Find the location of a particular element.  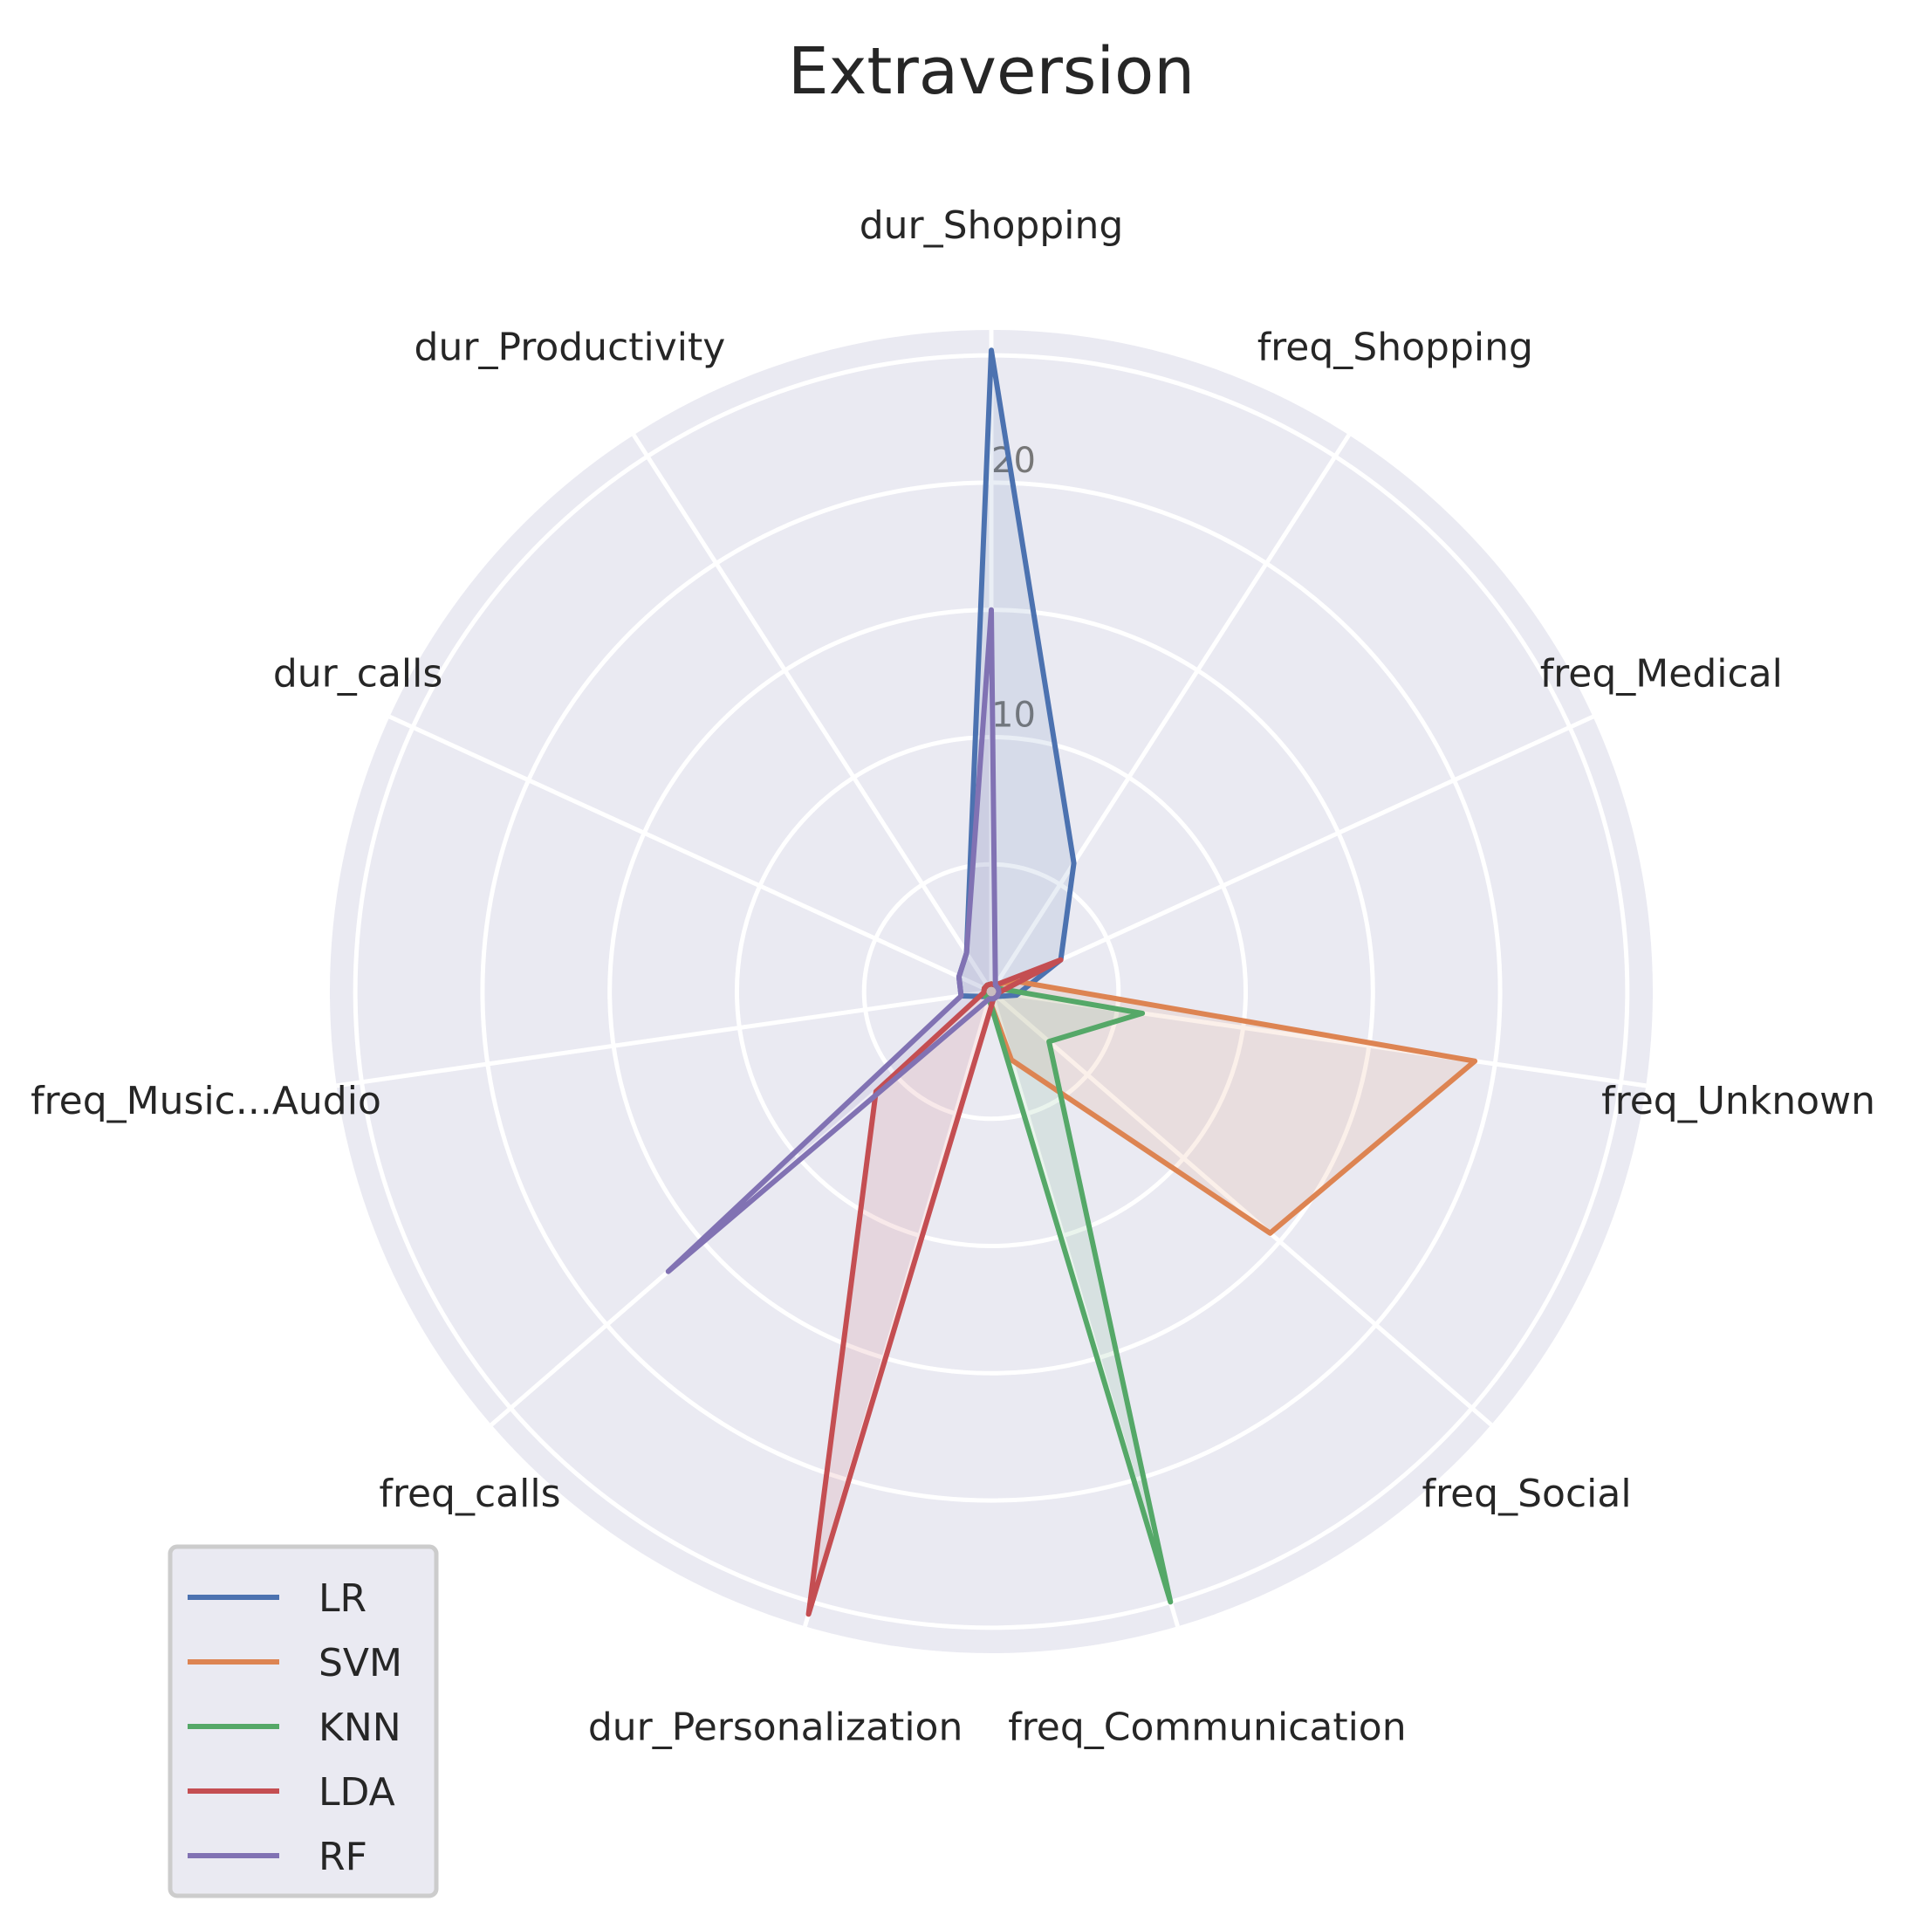

series-line-rf is located at coordinates (834, 940).